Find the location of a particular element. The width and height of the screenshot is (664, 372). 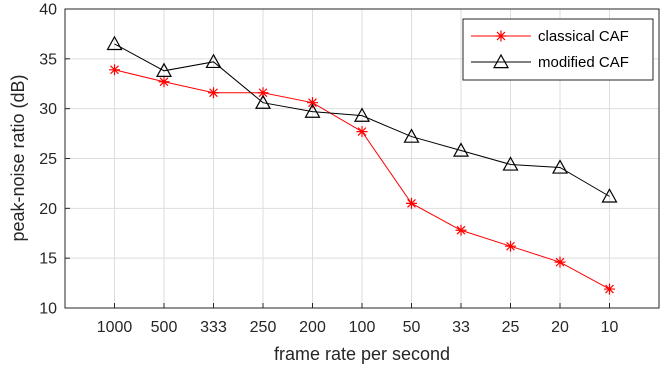

x-tick-label: 10 is located at coordinates (610, 327).